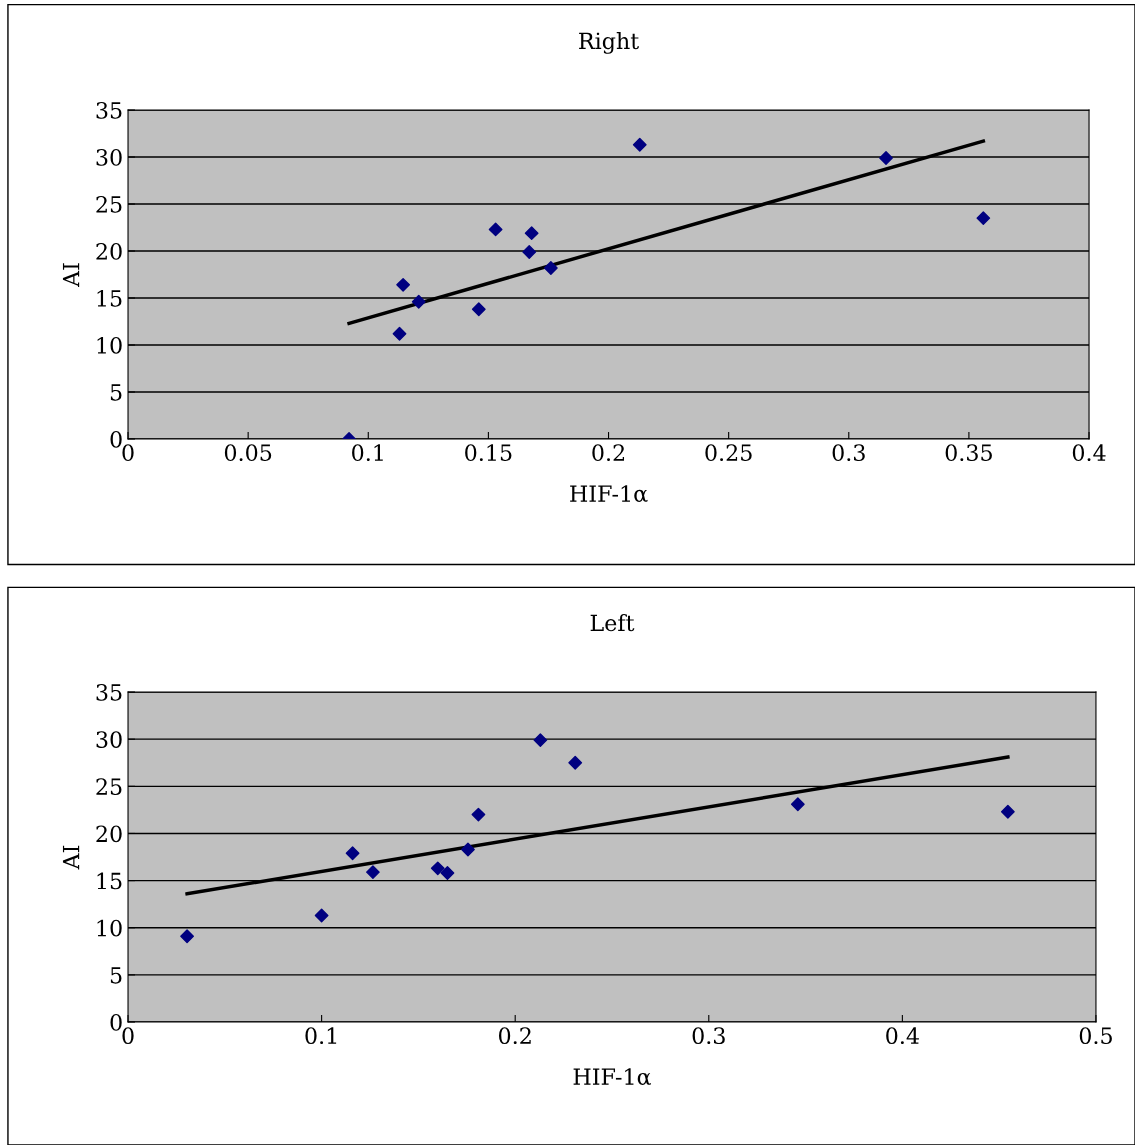 This screenshot has height=1145, width=1135. I want to click on x-tick-label: 0.5, so click(1095, 1036).